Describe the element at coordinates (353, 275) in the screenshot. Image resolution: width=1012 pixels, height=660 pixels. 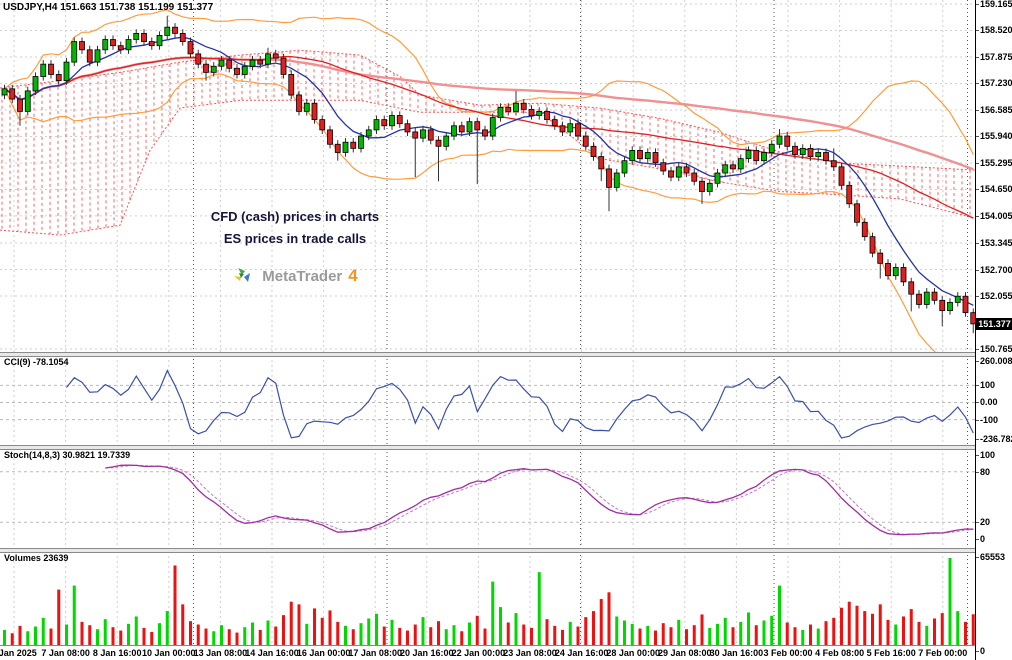
I see `metatrader-brand-number: 4` at that location.